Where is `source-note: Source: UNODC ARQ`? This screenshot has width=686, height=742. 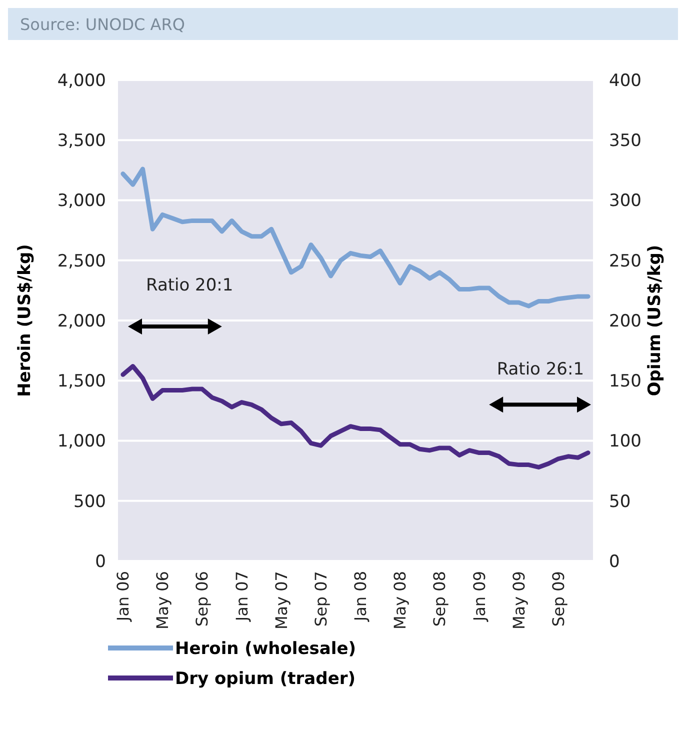 source-note: Source: UNODC ARQ is located at coordinates (102, 24).